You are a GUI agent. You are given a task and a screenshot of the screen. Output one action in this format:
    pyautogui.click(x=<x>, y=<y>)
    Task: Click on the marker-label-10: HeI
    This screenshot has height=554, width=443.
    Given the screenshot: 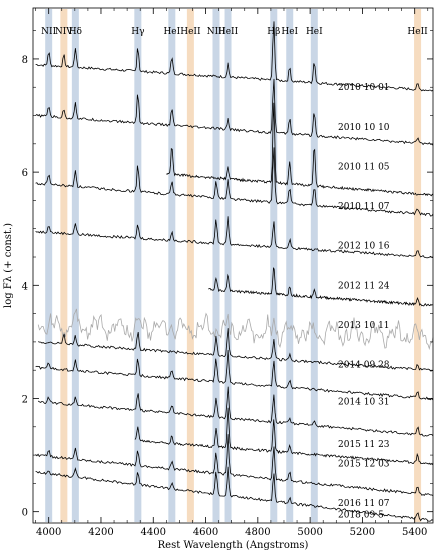 What is the action you would take?
    pyautogui.click(x=314, y=32)
    